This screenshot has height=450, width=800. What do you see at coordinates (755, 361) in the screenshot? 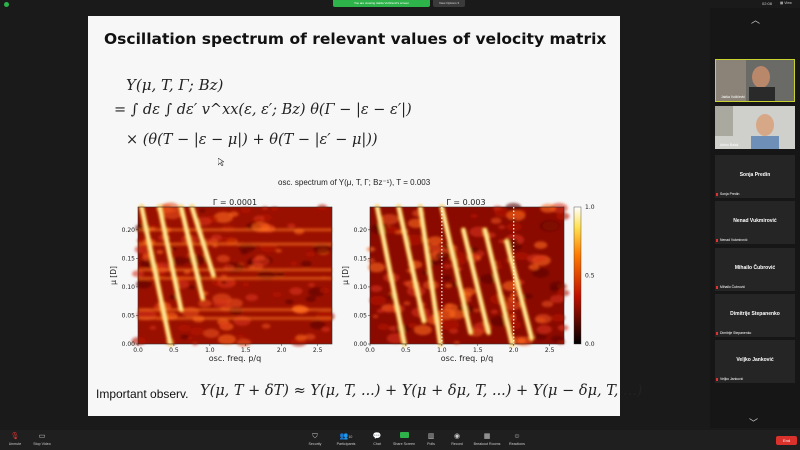
I see `participant-tile: Veljko Janković Veljko Janković` at bounding box center [755, 361].